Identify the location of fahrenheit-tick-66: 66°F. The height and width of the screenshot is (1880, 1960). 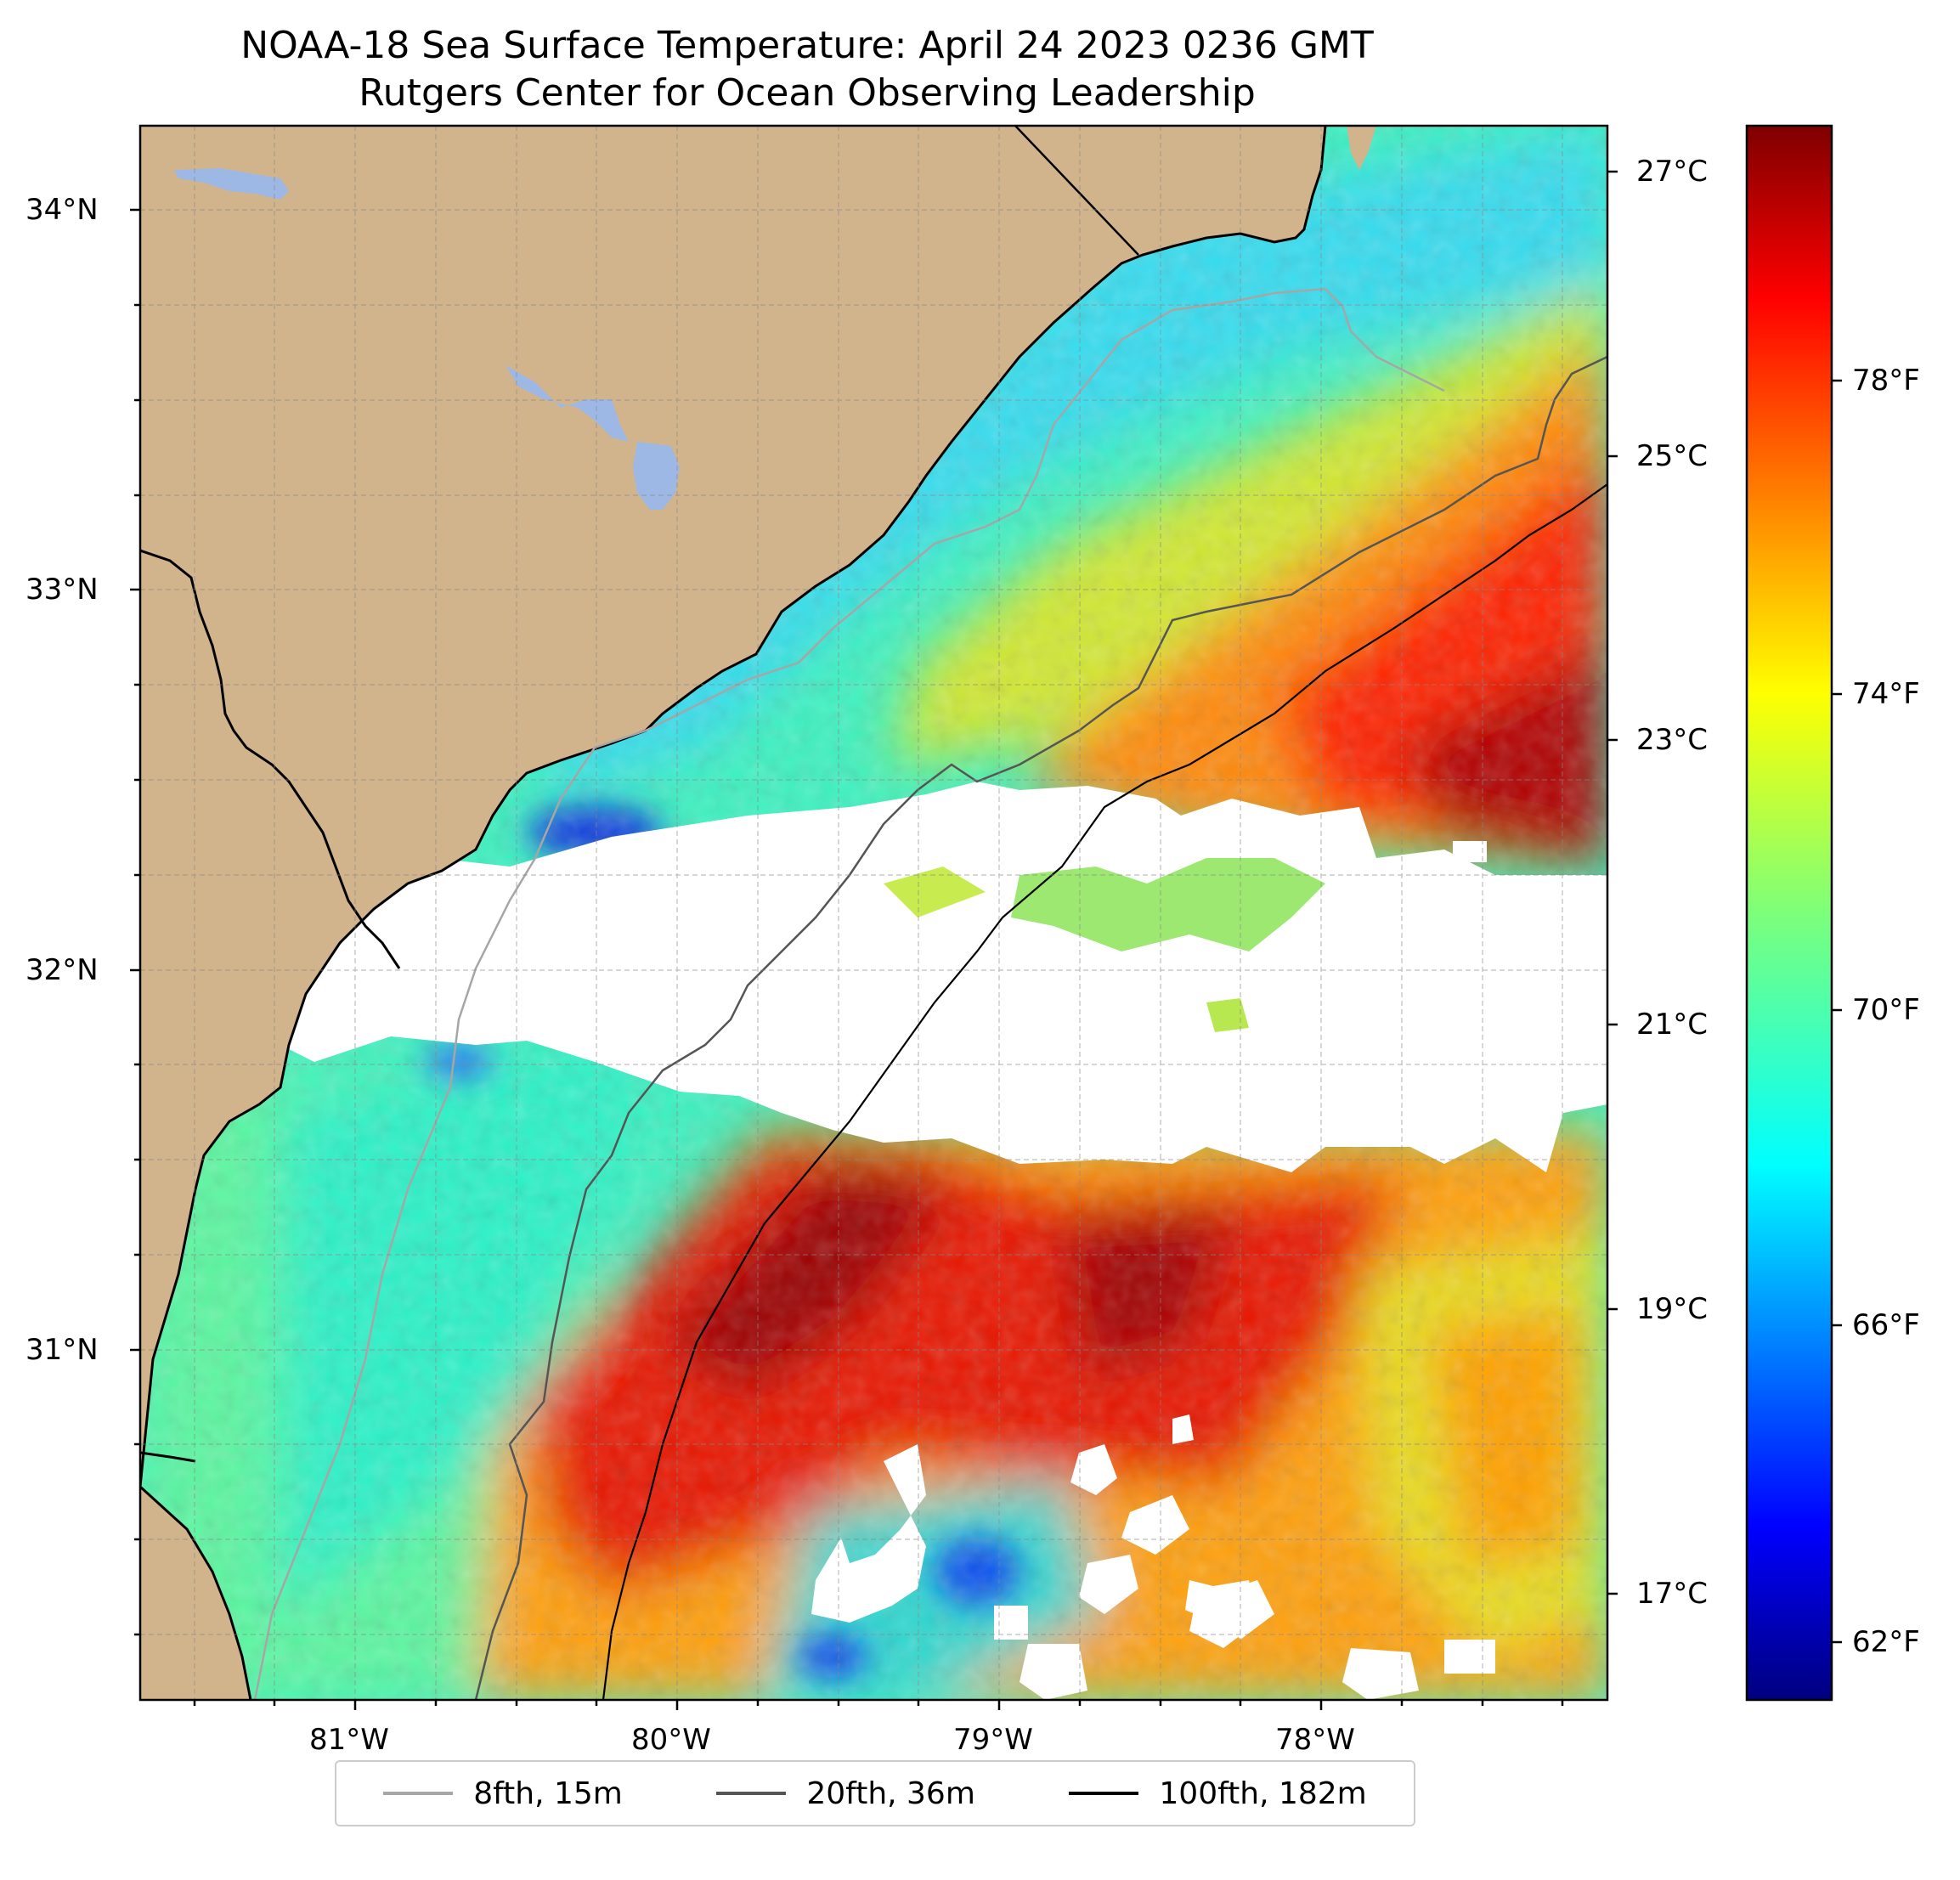
(1886, 1325).